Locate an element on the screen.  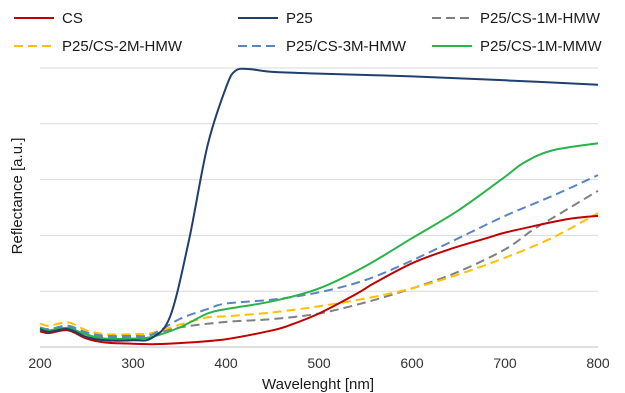
legend-item-p25-cs-1m-hmw: P25/CS-1M-HMW is located at coordinates (516, 18).